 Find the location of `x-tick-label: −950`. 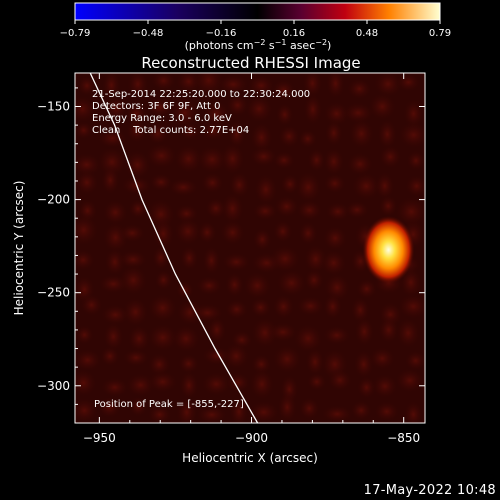

x-tick-label: −950 is located at coordinates (99, 438).